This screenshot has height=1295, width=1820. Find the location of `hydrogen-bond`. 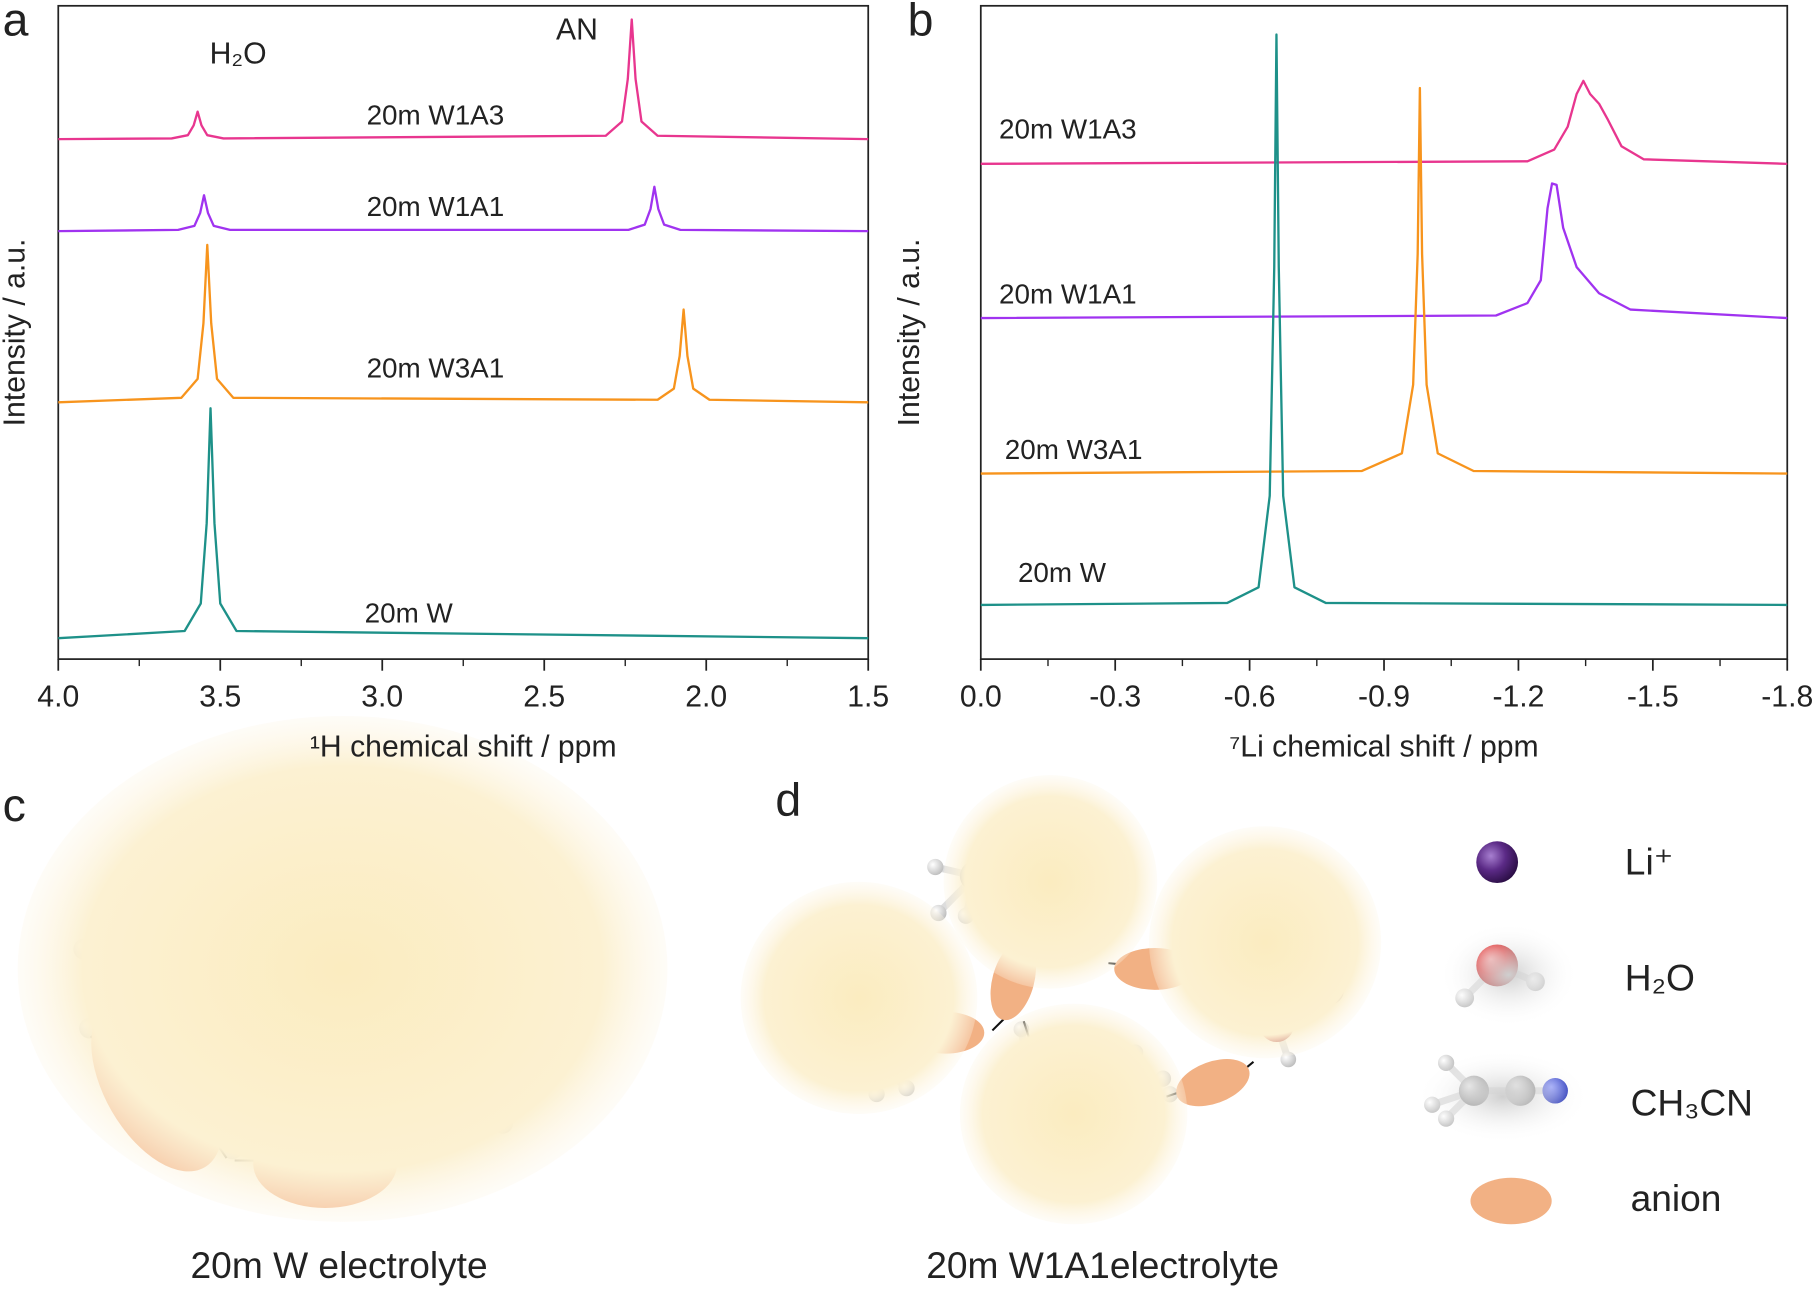

hydrogen-bond is located at coordinates (998, 1025).